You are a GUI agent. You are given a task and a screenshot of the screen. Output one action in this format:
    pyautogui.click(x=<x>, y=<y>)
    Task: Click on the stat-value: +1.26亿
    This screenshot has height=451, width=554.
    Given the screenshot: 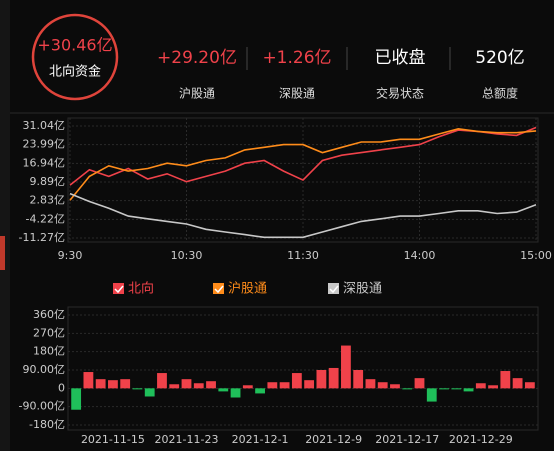 What is the action you would take?
    pyautogui.click(x=296, y=58)
    